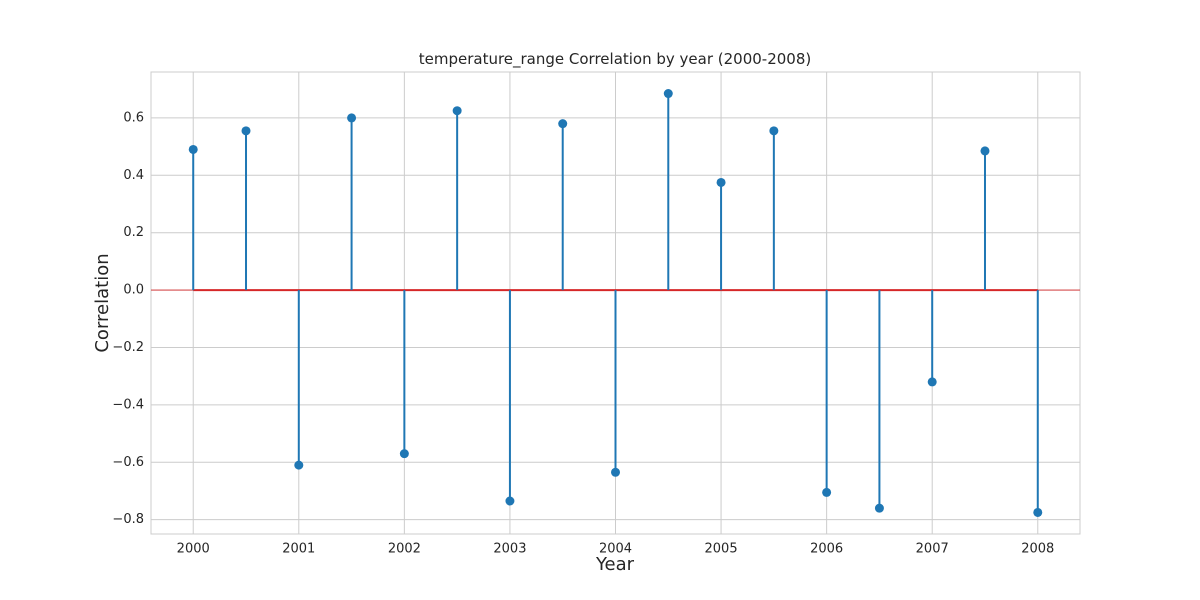 This screenshot has height=600, width=1200. Describe the element at coordinates (128, 404) in the screenshot. I see `y-tick-label-2: −0.4` at that location.